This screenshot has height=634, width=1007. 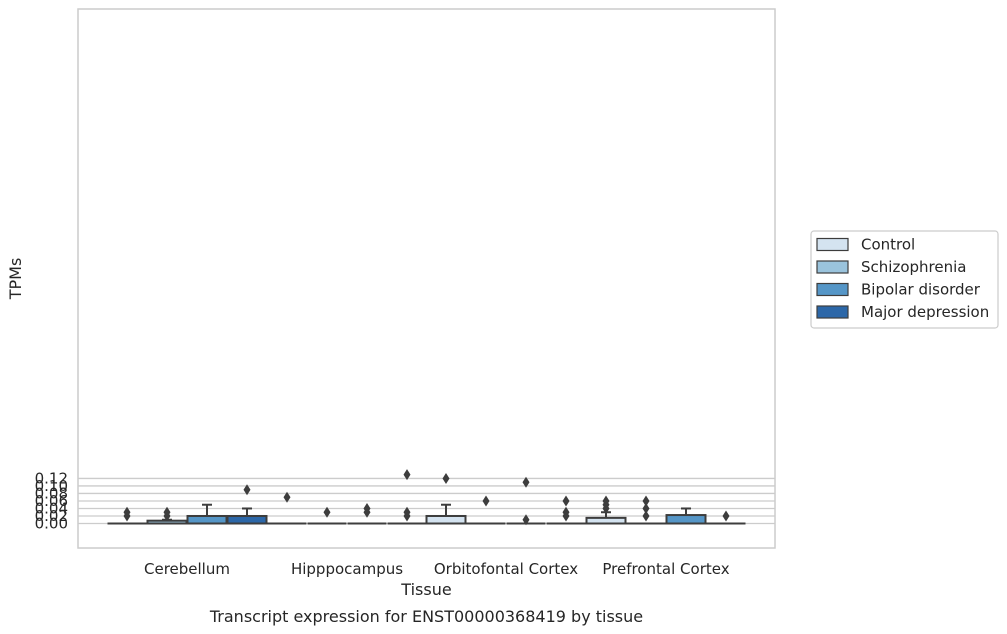 I want to click on legend-label: Control, so click(x=888, y=245).